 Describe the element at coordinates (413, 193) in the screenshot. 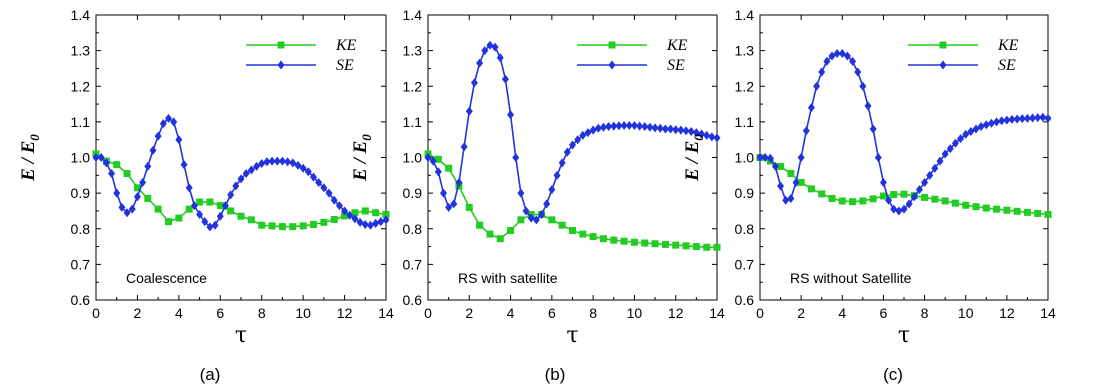

I see `y-tick-label: 0.9` at that location.